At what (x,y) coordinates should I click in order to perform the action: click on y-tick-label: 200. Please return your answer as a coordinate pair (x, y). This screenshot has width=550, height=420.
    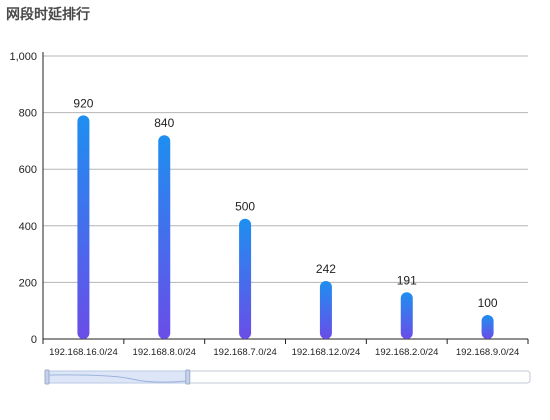
    Looking at the image, I should click on (28, 283).